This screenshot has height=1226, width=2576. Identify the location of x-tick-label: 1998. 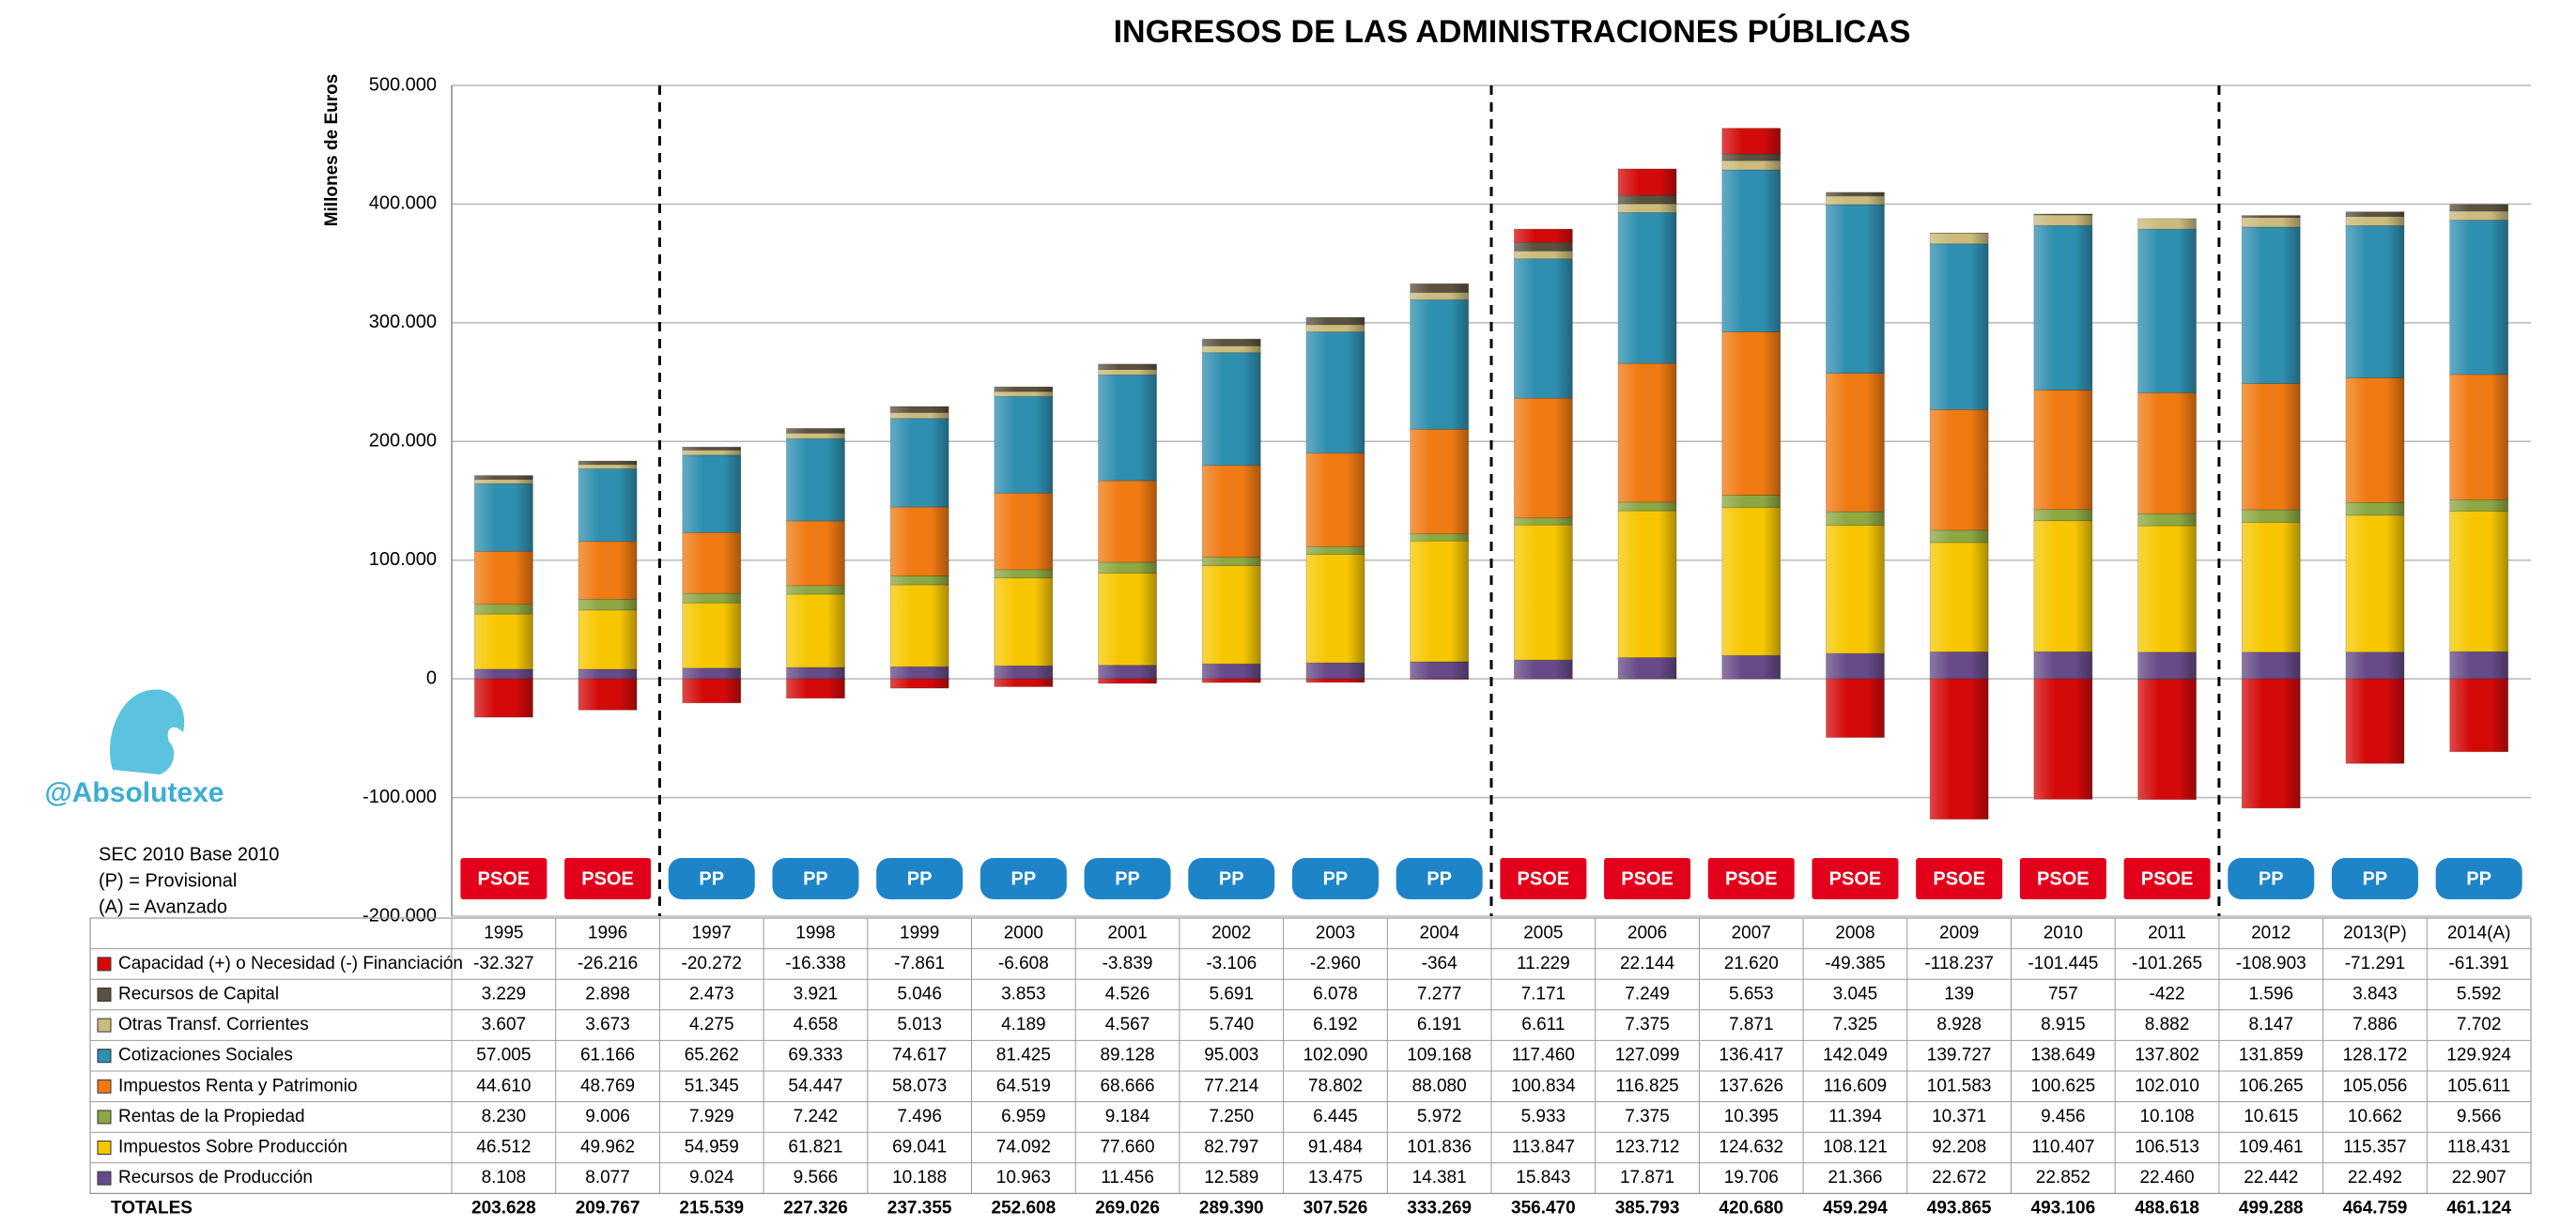
(815, 933).